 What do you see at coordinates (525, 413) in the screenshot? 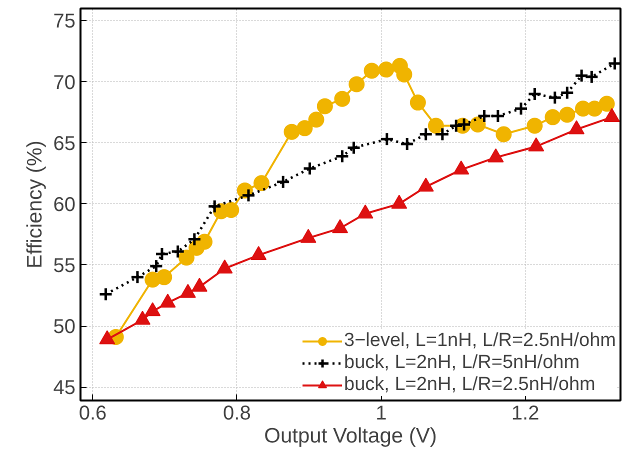
I see `x-tick-label: 1.2` at bounding box center [525, 413].